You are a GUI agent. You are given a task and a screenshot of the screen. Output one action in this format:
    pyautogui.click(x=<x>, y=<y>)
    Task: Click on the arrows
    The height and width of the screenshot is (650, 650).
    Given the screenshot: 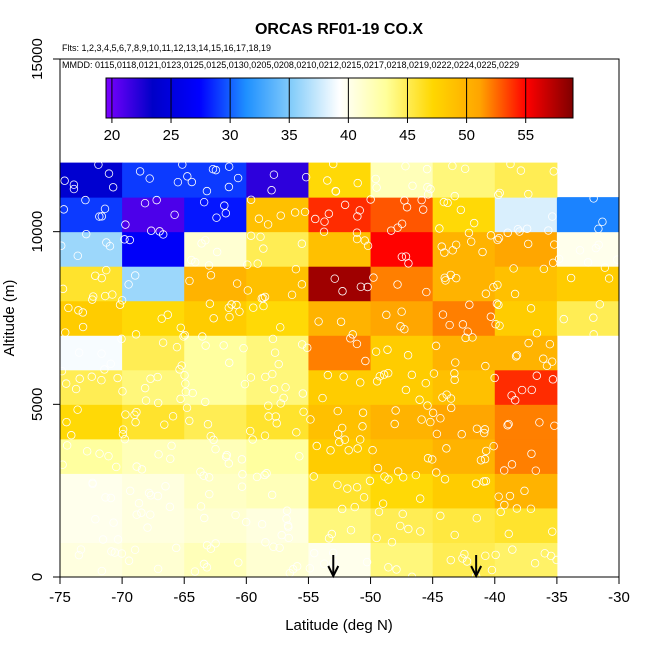 What is the action you would take?
    pyautogui.click(x=405, y=567)
    